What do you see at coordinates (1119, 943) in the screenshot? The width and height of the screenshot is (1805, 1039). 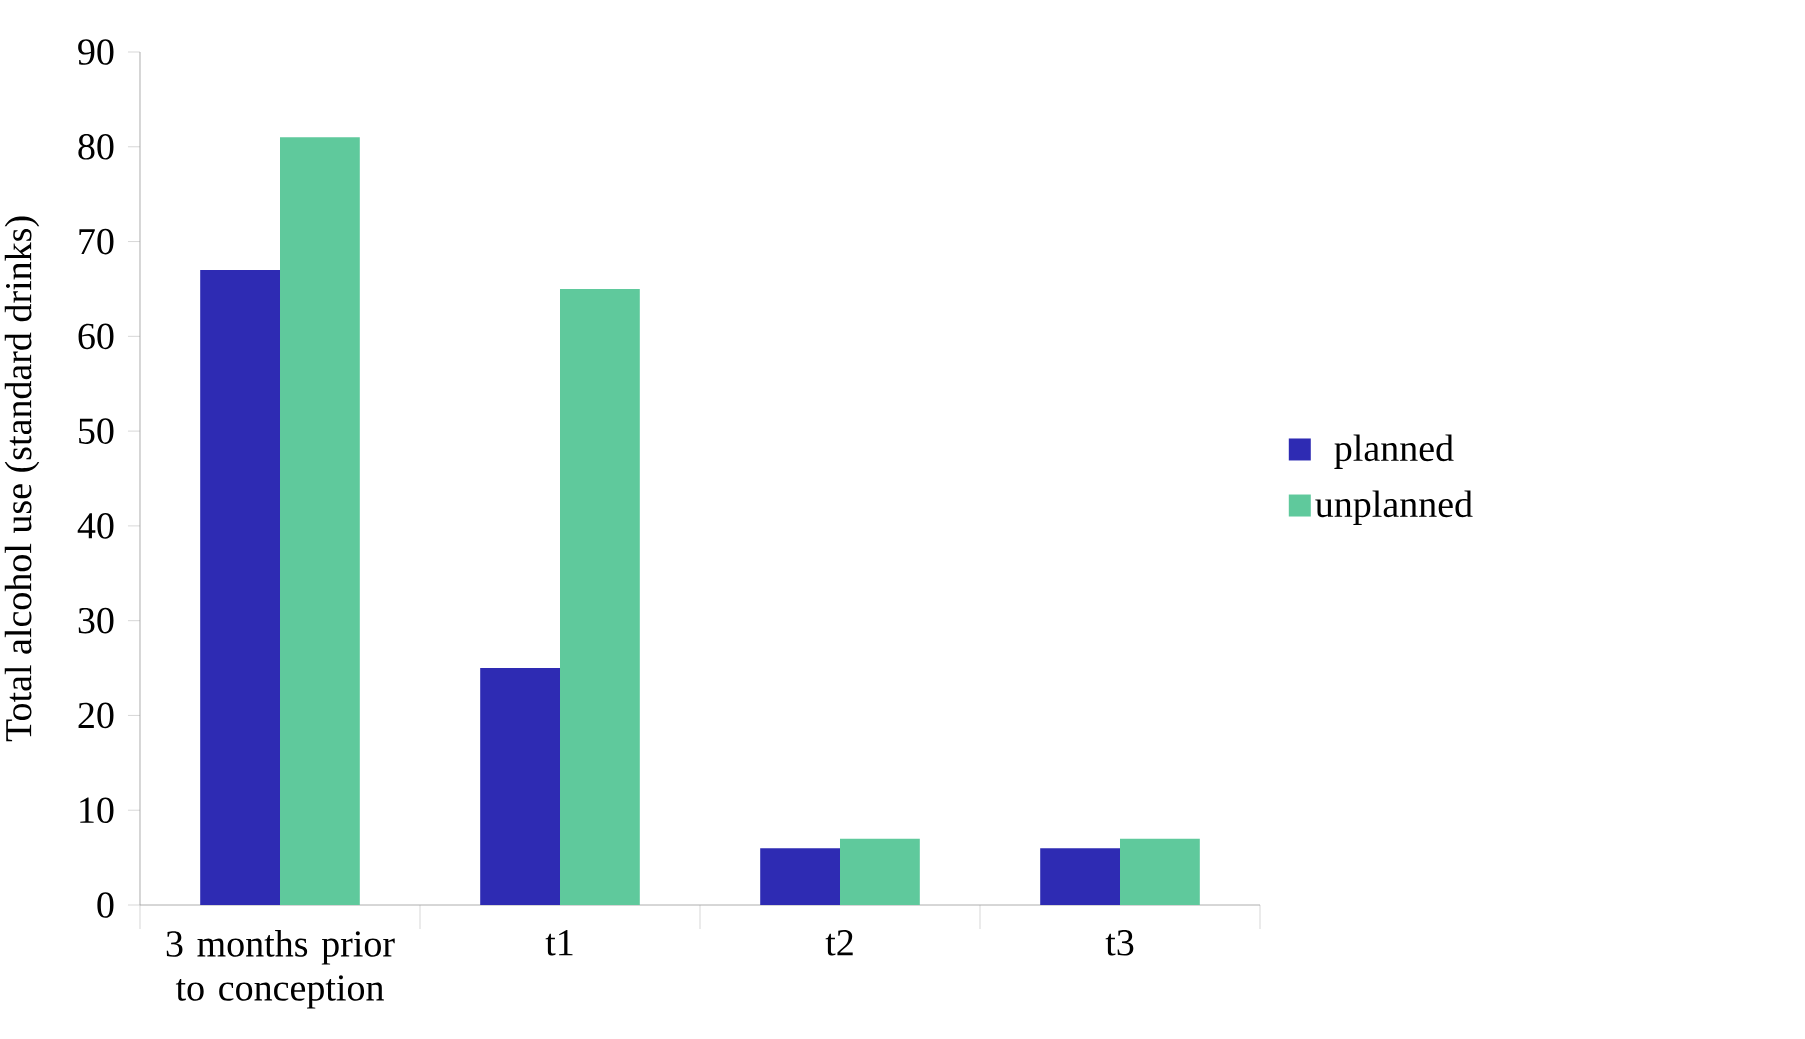 I see `x-tick-label: t3` at bounding box center [1119, 943].